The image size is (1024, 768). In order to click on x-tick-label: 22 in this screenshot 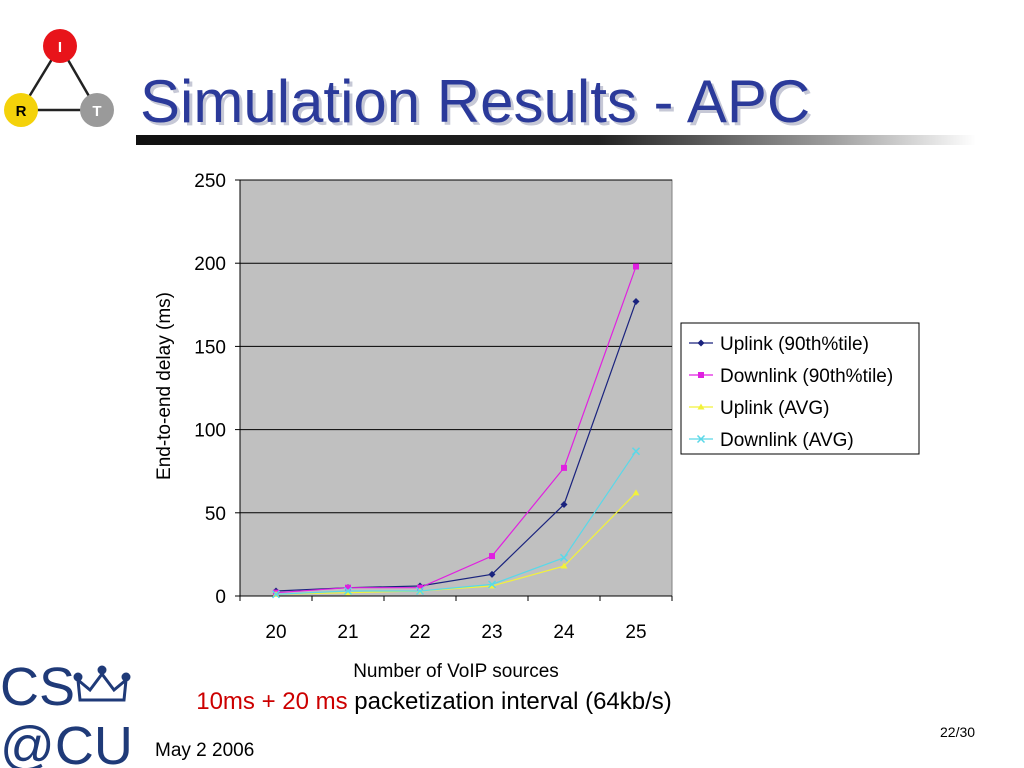, I will do `click(419, 632)`.